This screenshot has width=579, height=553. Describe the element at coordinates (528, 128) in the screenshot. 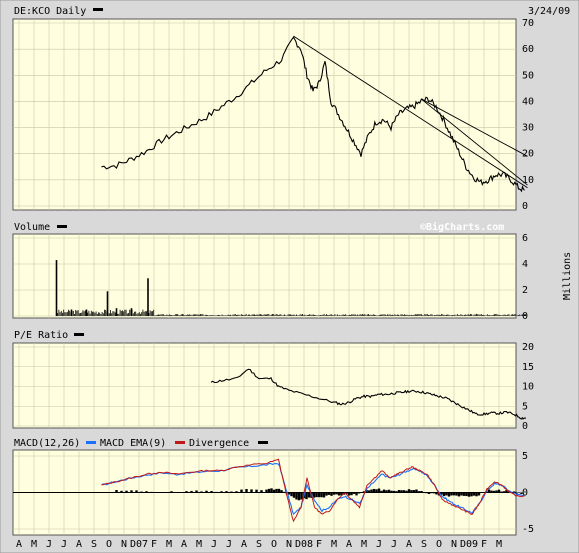

I see `y-tick-label: 30` at that location.